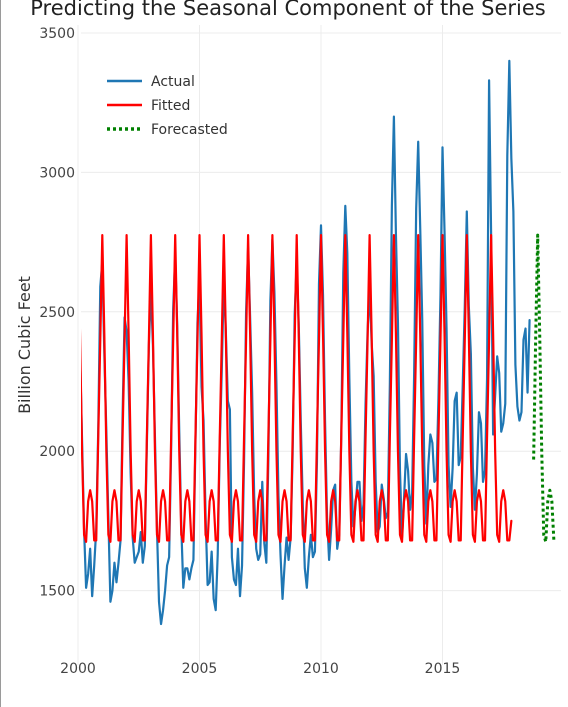 Image resolution: width=568 pixels, height=707 pixels. Describe the element at coordinates (57, 592) in the screenshot. I see `y-tick-label-1500: 1500` at that location.